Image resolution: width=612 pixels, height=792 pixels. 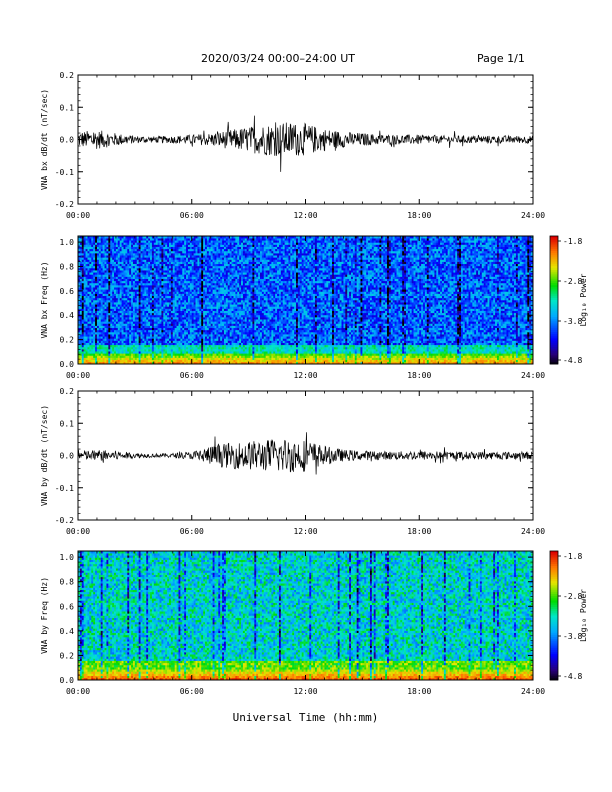 I want to click on y-axis-label: VNA bx Freq (Hz), so click(x=44, y=299).